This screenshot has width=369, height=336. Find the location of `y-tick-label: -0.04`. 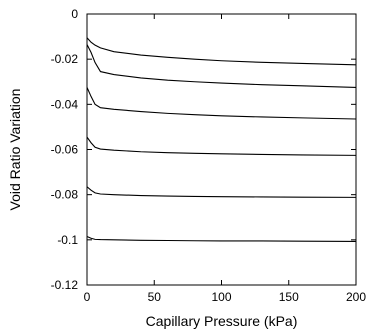

y-tick-label: -0.04 is located at coordinates (65, 104).